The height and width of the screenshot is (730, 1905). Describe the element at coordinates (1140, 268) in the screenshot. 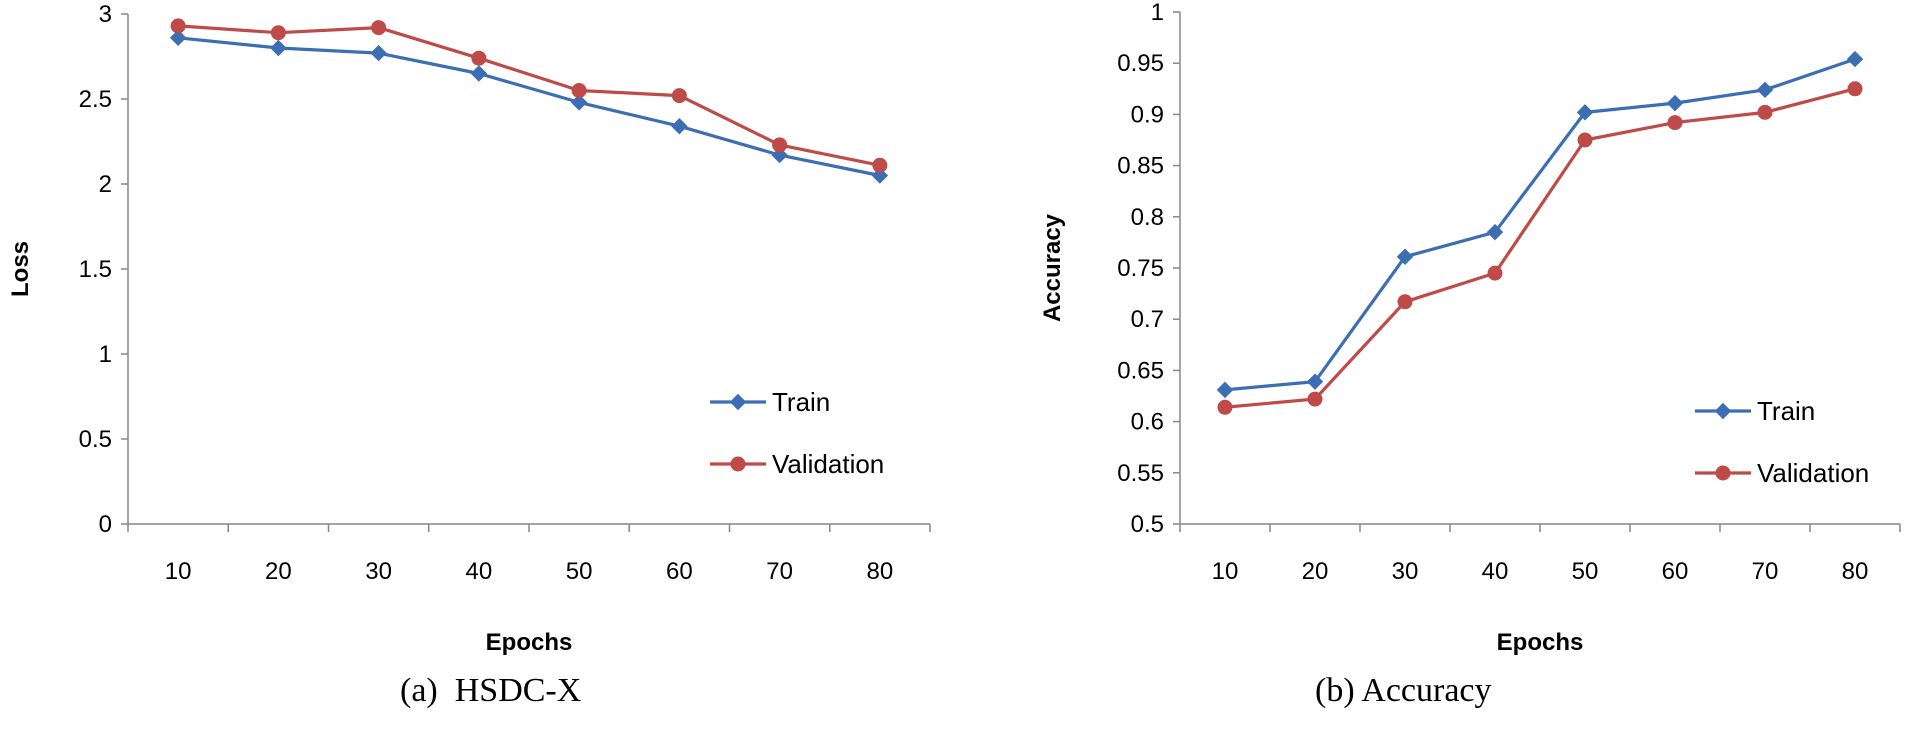

I see `y-tick-label: 0.75` at that location.